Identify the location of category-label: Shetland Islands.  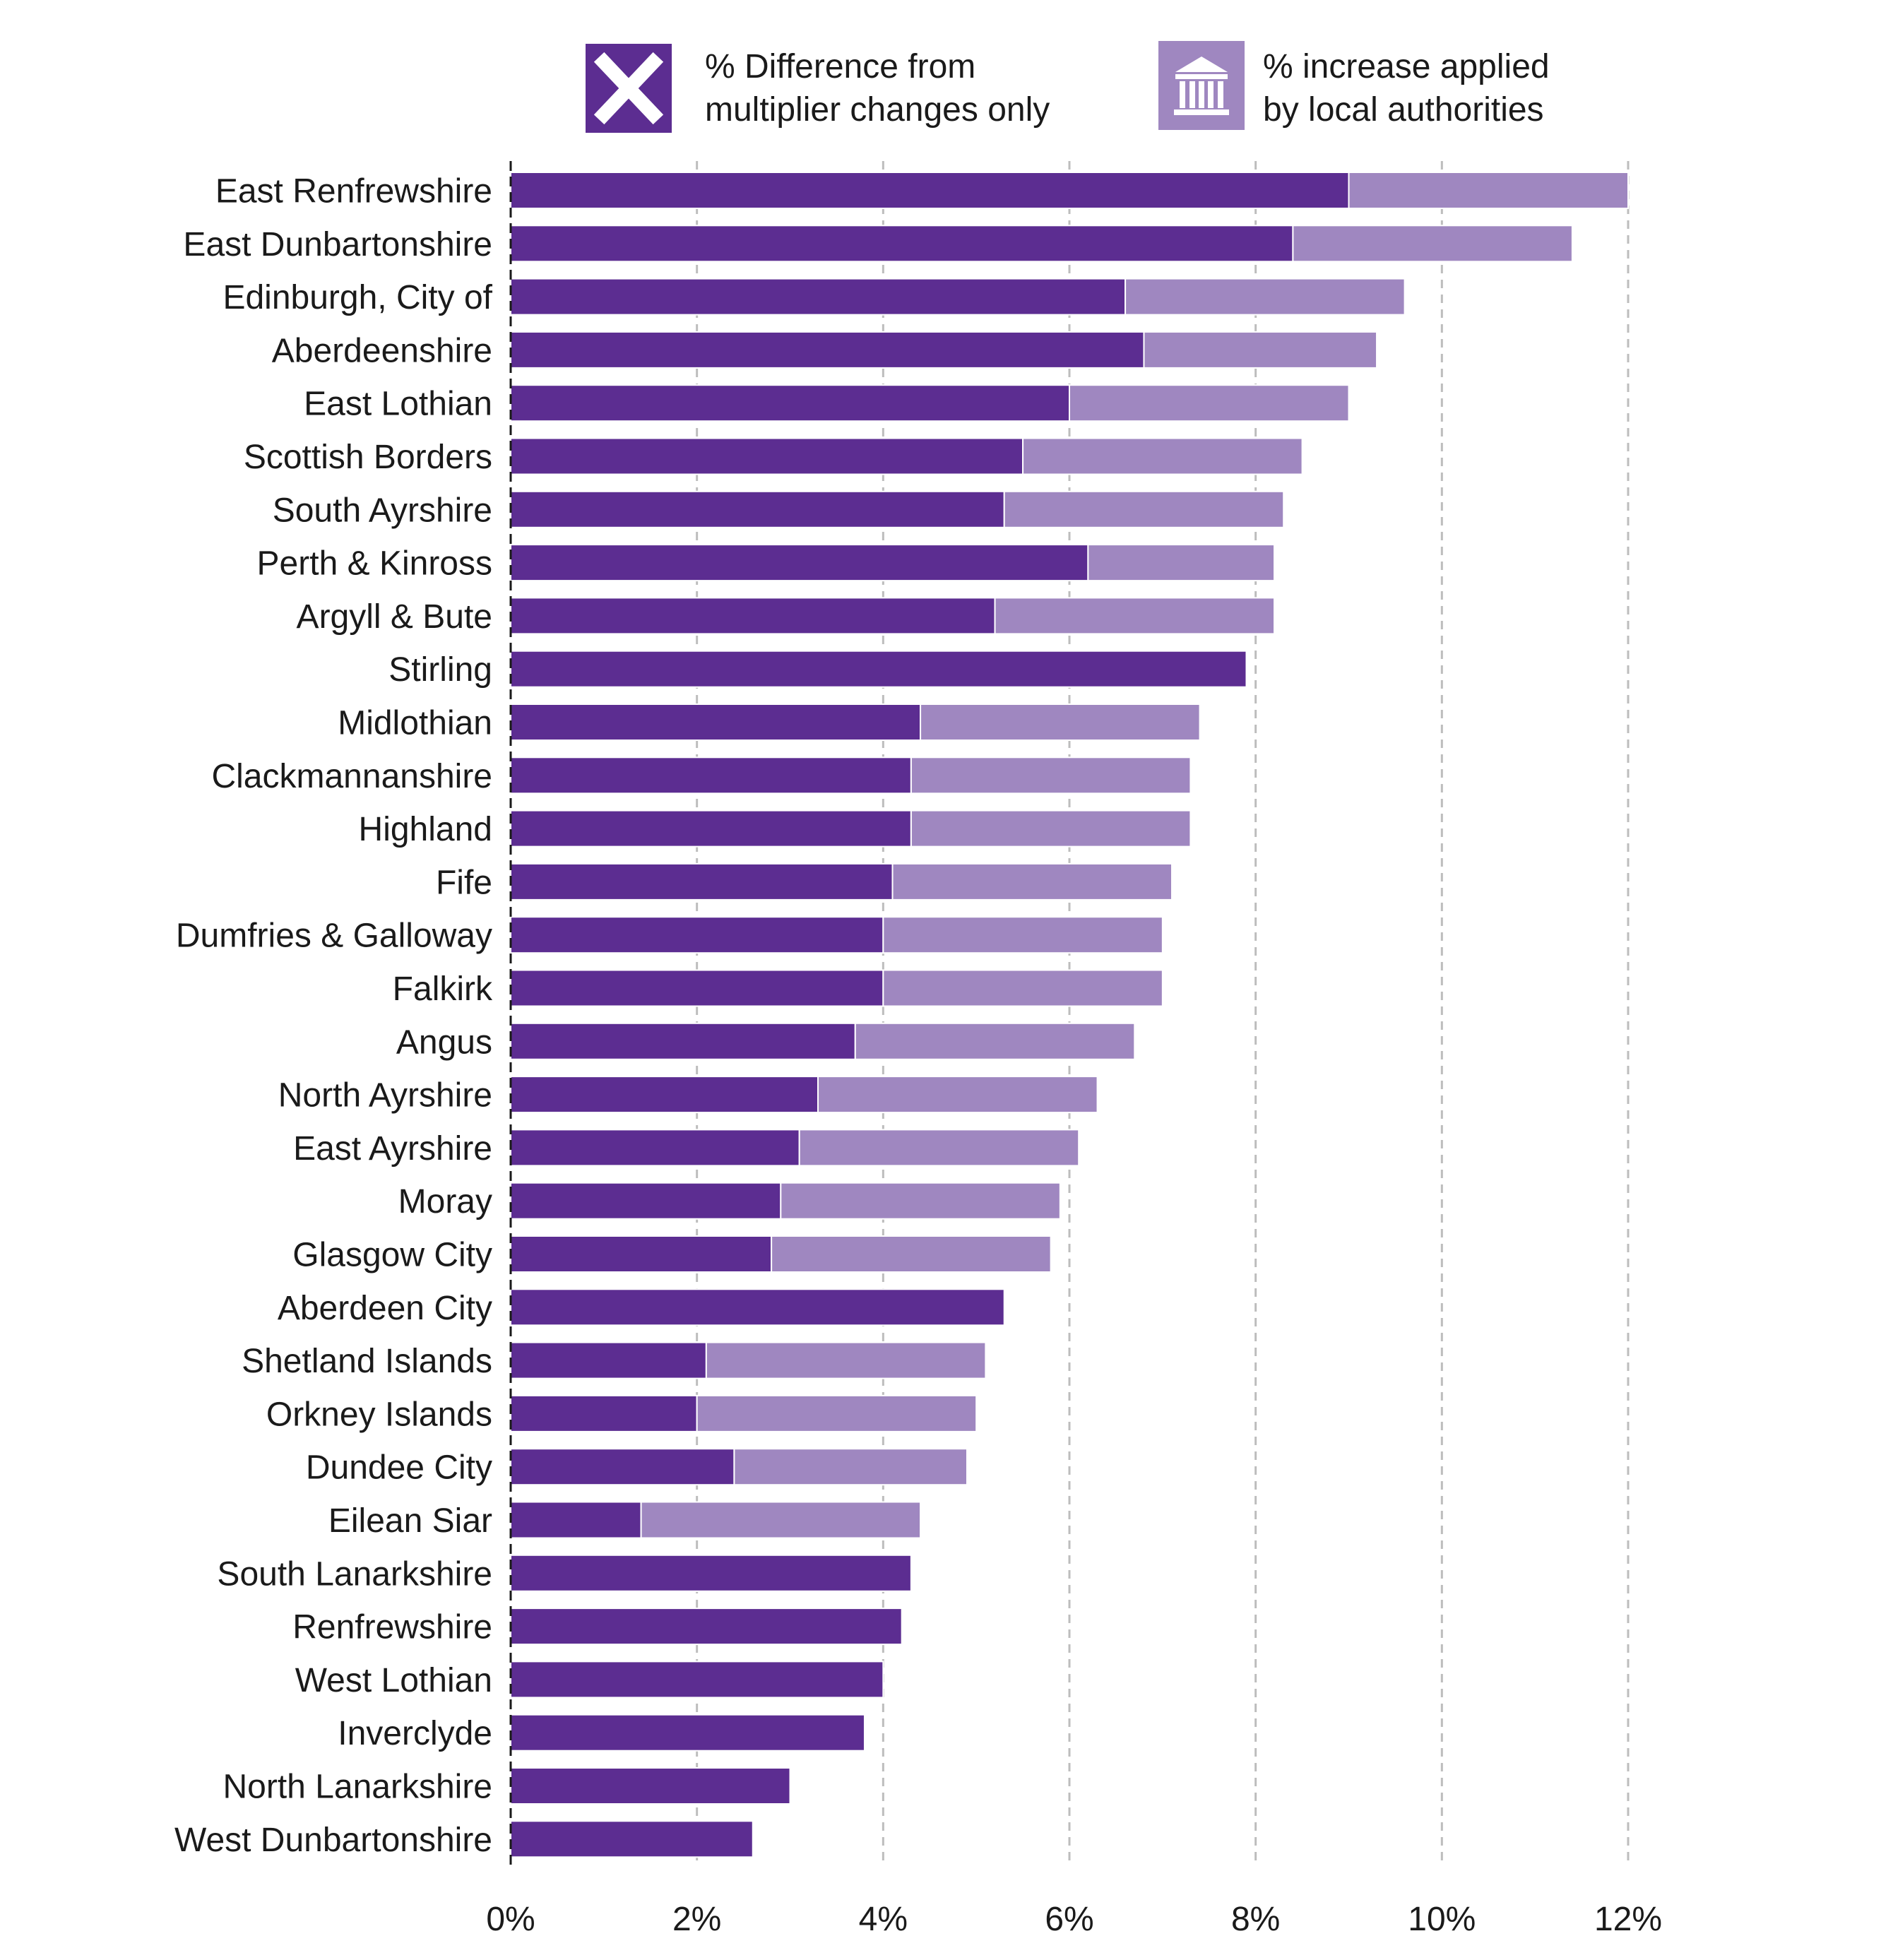
(367, 1361).